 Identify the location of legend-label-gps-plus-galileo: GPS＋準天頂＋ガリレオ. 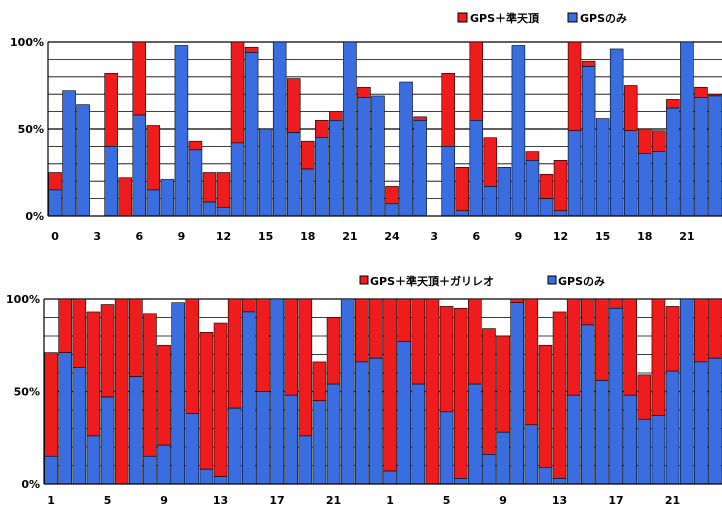
(432, 281).